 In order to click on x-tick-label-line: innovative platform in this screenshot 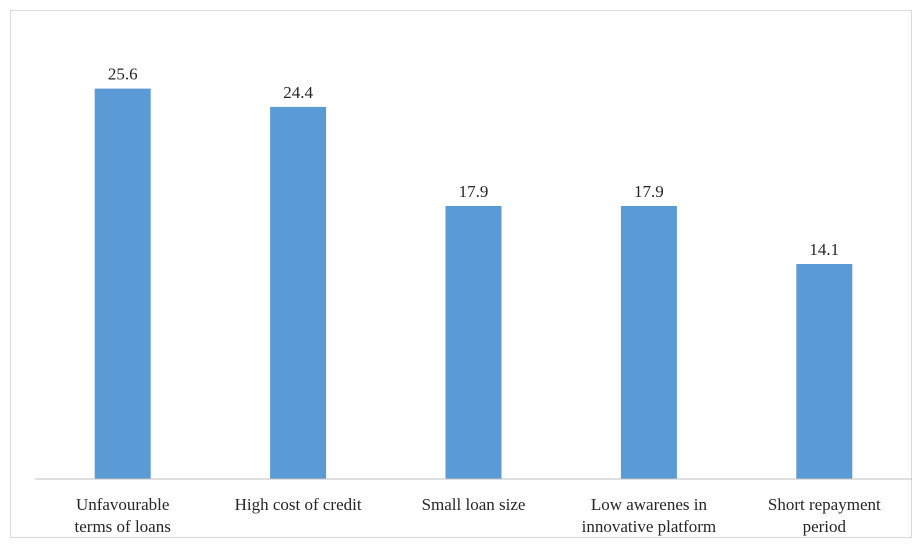, I will do `click(649, 526)`.